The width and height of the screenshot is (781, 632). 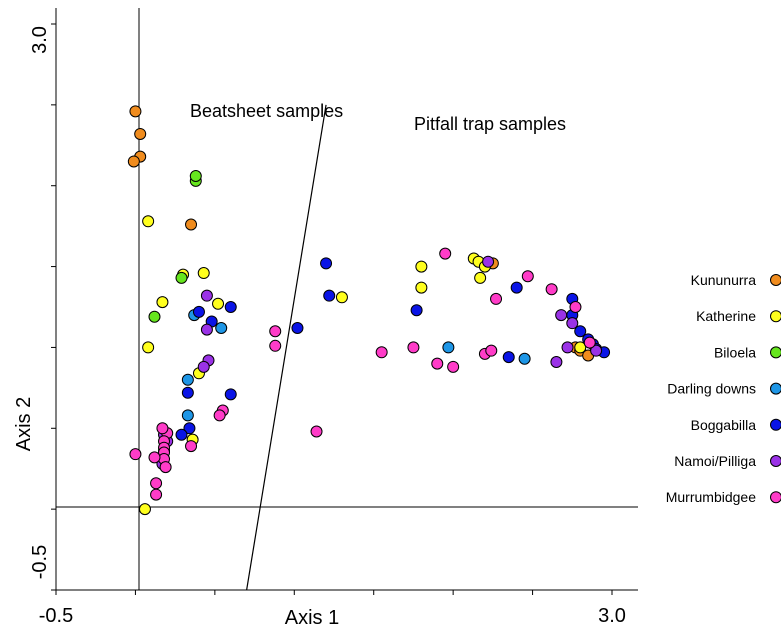 What do you see at coordinates (775, 316) in the screenshot?
I see `legend-marker-katherine` at bounding box center [775, 316].